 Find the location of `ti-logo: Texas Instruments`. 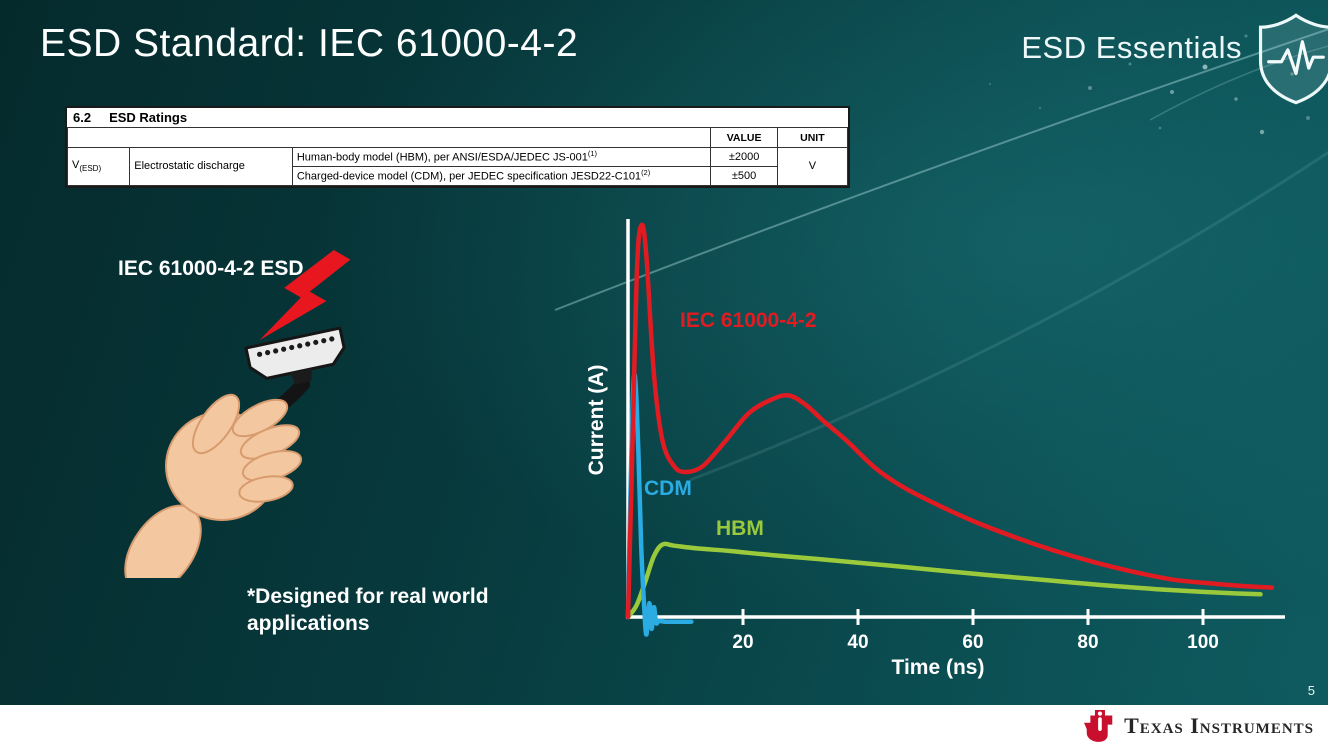

ti-logo: Texas Instruments is located at coordinates (1199, 725).